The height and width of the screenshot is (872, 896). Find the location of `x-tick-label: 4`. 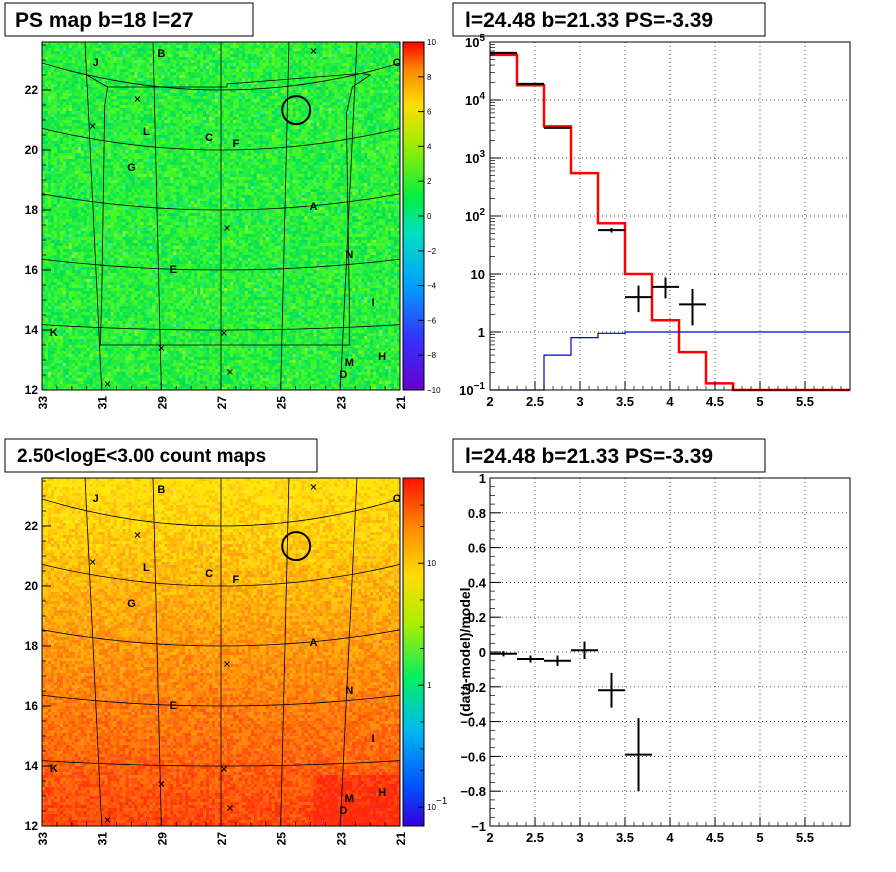

x-tick-label: 4 is located at coordinates (670, 401).